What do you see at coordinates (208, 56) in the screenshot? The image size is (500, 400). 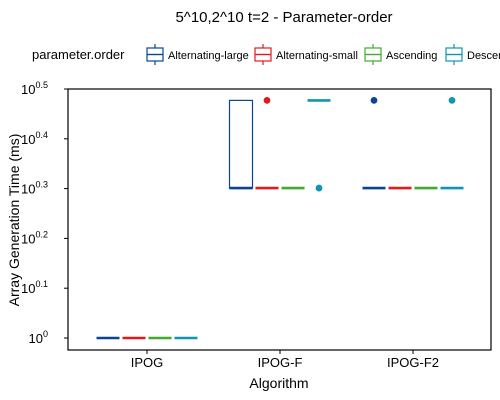 I see `legend-label: Alternating-large` at bounding box center [208, 56].